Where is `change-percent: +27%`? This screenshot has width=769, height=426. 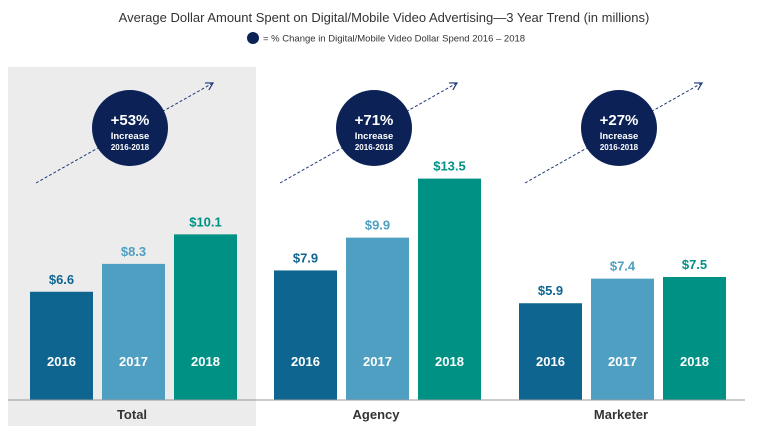
change-percent: +27% is located at coordinates (619, 120).